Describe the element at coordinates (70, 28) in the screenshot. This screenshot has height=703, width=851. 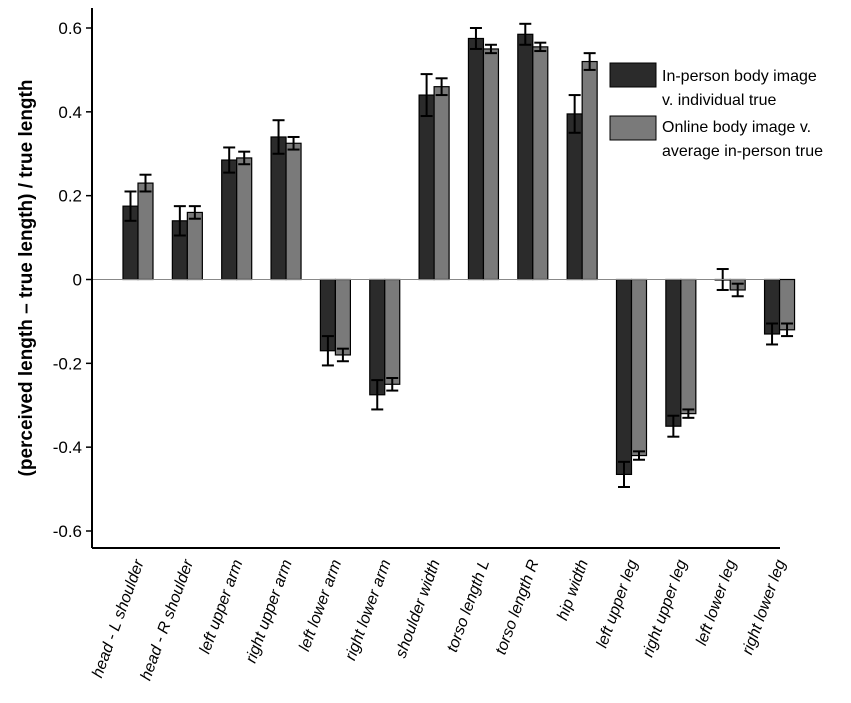
I see `y-tick-label: 0.6` at that location.